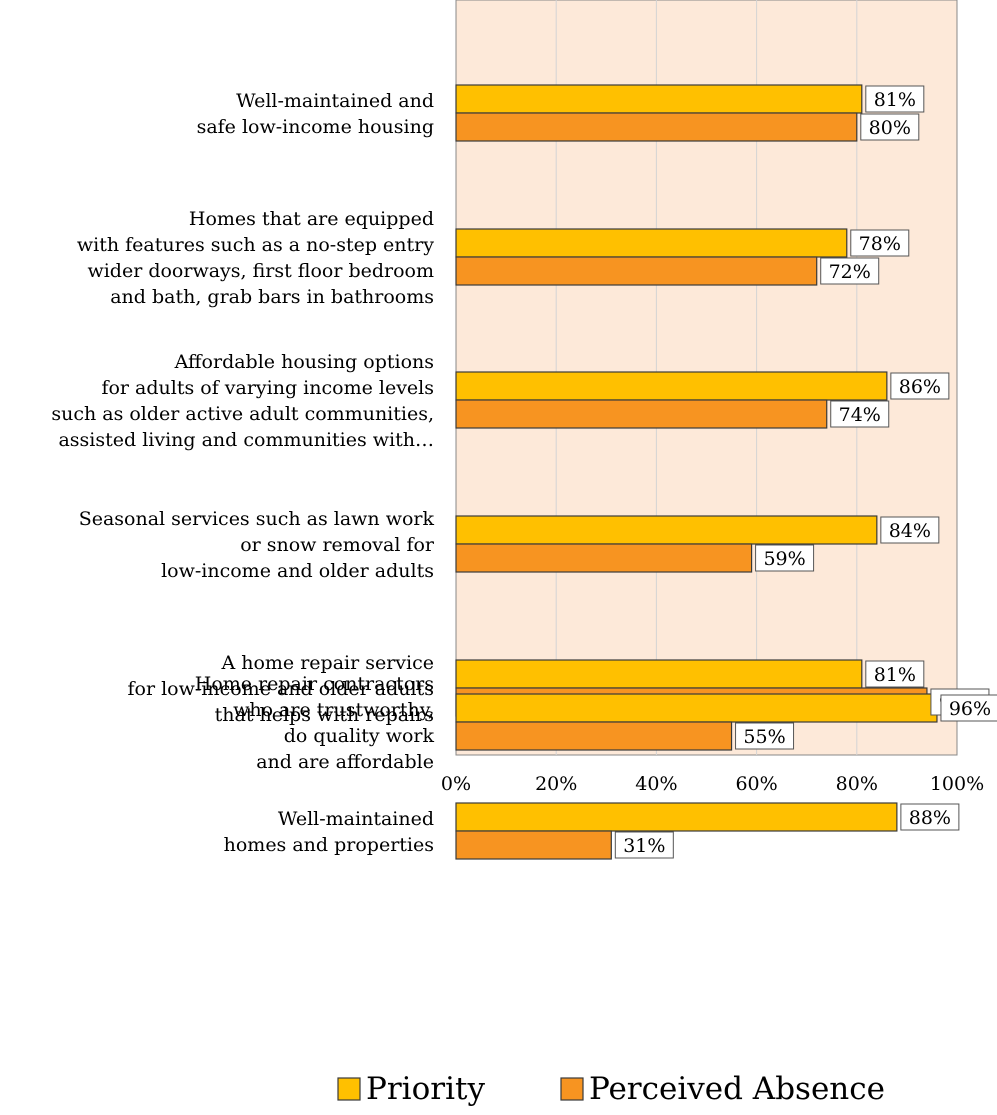 The image size is (997, 1115). I want to click on data-label: 86%, so click(920, 387).